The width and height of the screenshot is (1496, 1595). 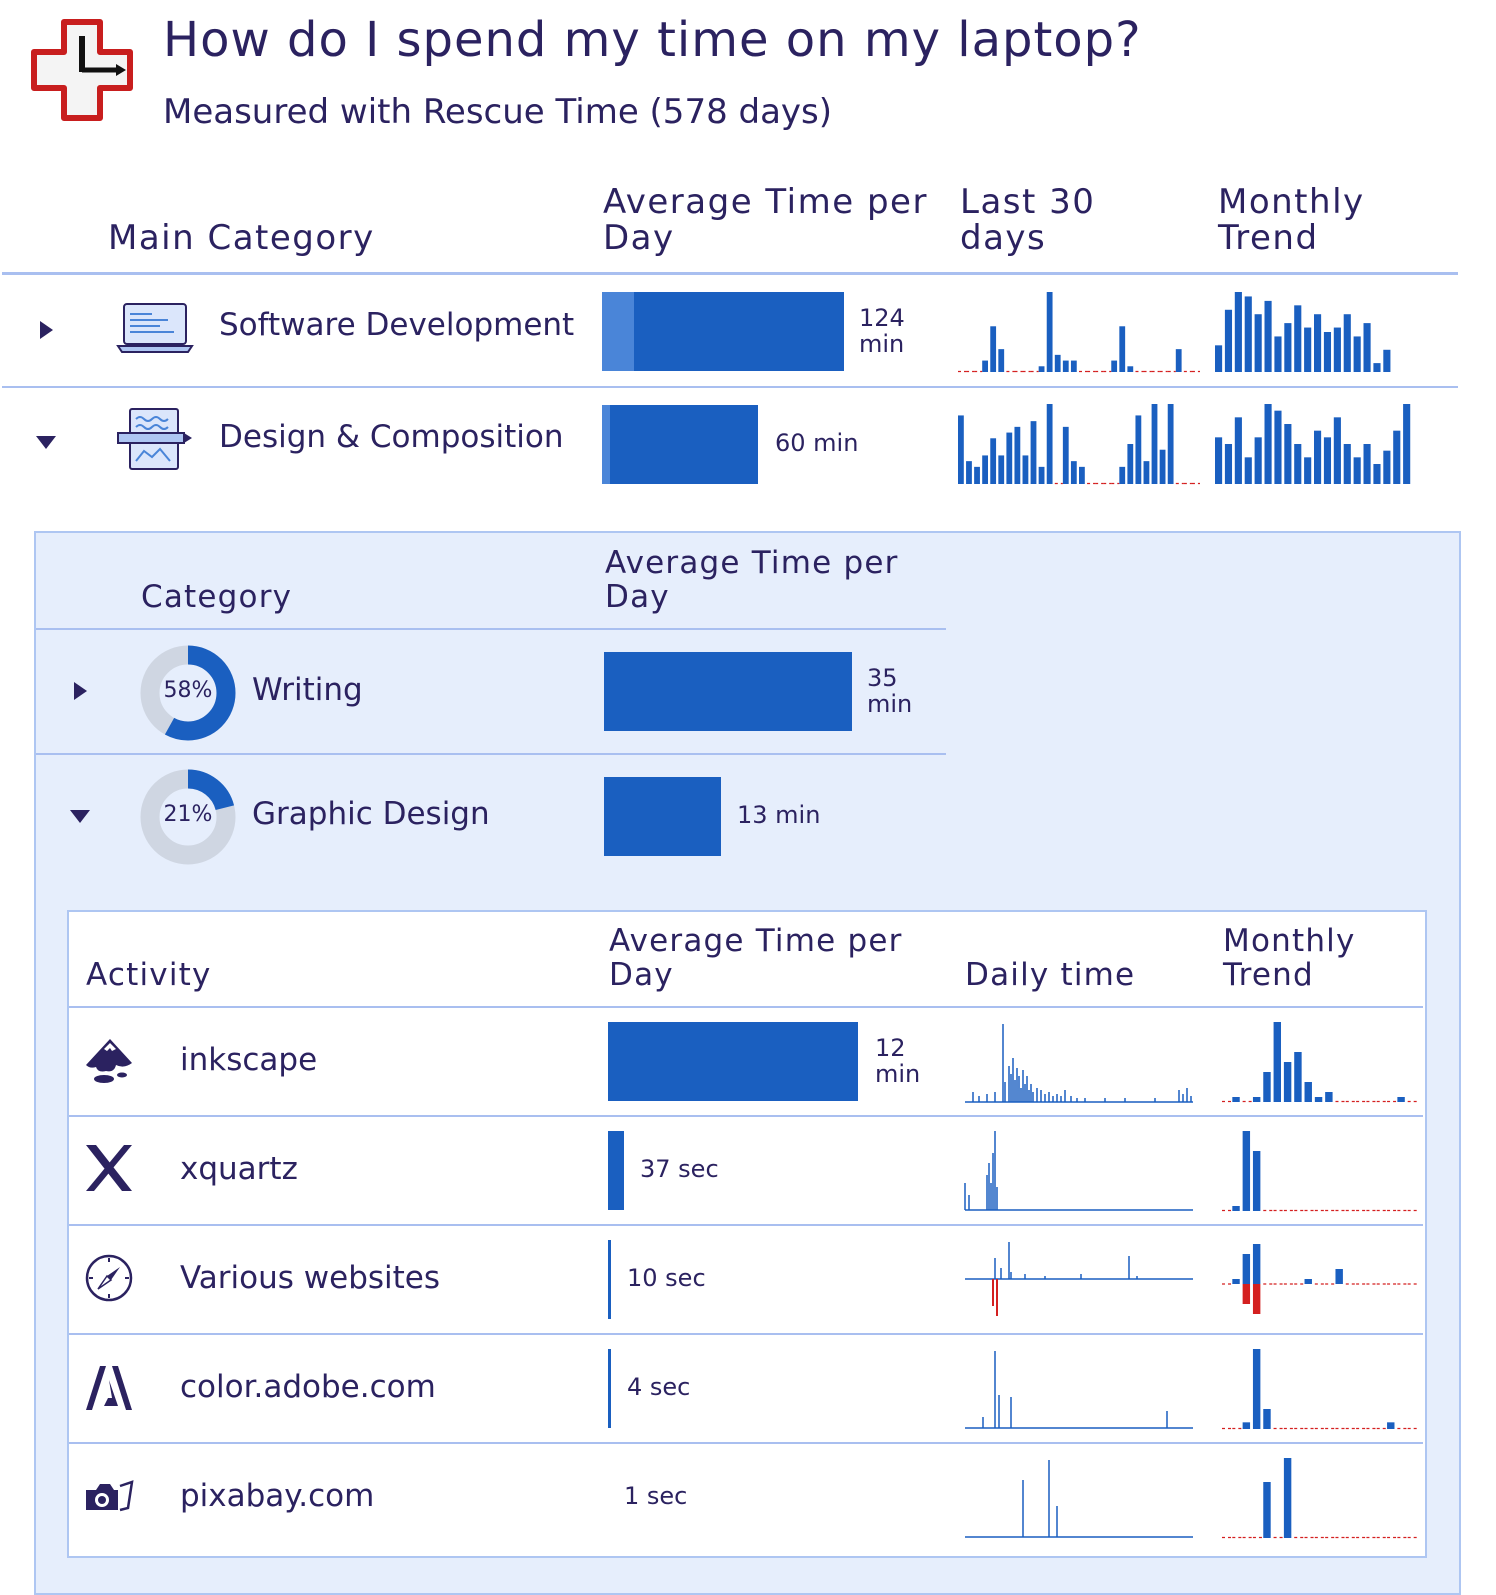 What do you see at coordinates (188, 690) in the screenshot?
I see `percent-label: 58%` at bounding box center [188, 690].